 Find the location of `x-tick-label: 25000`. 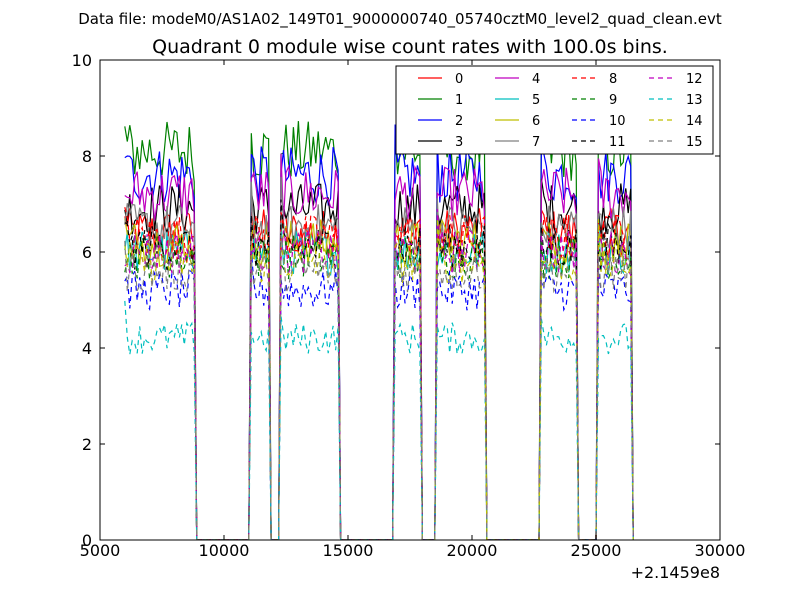

x-tick-label: 25000 is located at coordinates (596, 550).